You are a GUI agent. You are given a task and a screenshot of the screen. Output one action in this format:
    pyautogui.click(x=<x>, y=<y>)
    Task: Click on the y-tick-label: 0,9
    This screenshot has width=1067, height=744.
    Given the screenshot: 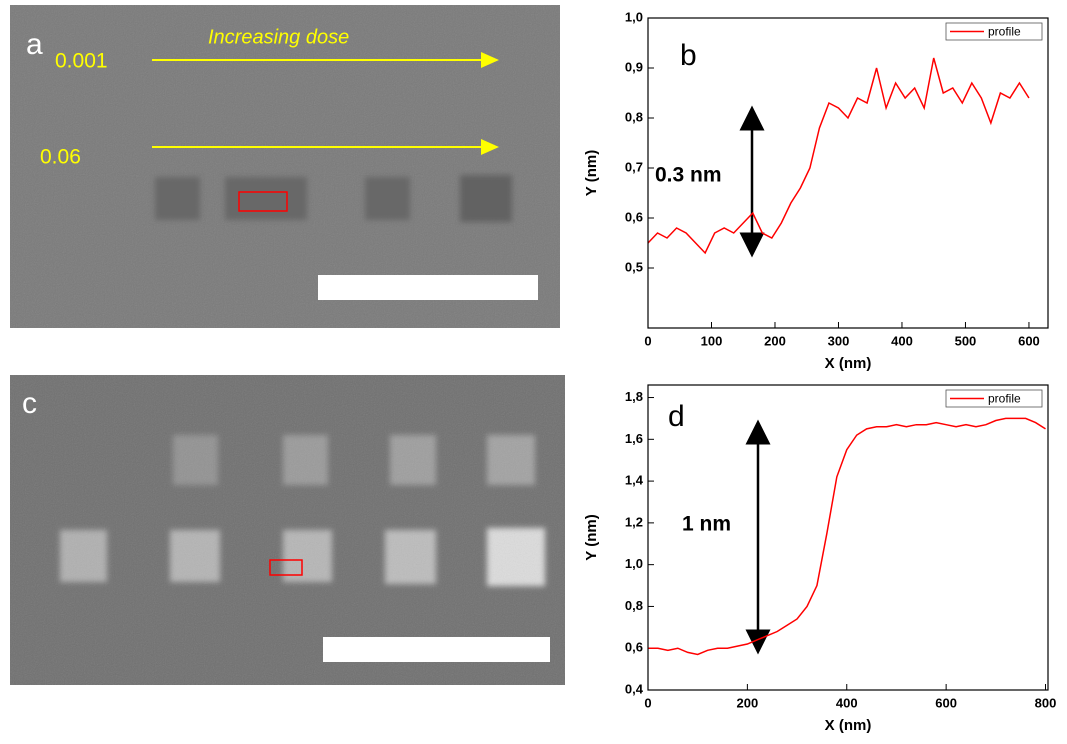 What is the action you would take?
    pyautogui.click(x=634, y=66)
    